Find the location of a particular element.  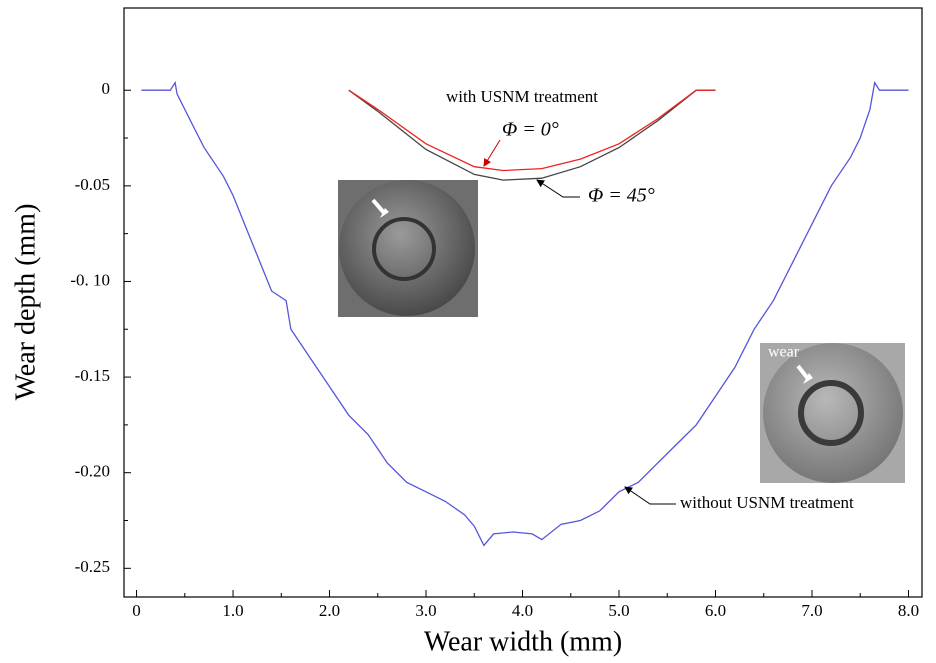

annotation: wear is located at coordinates (784, 352).